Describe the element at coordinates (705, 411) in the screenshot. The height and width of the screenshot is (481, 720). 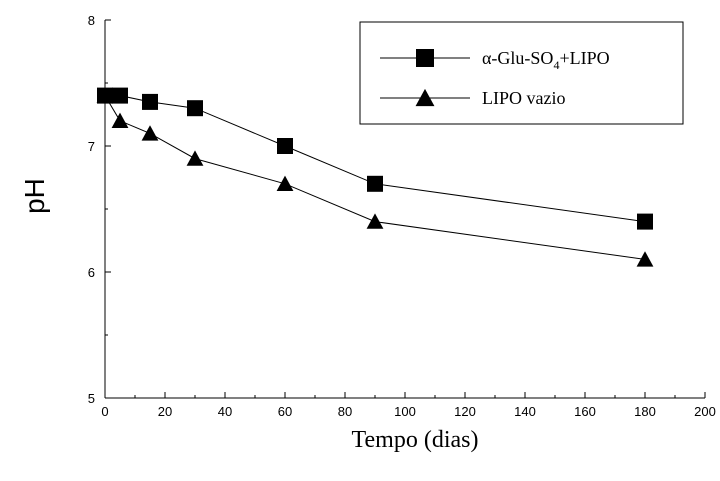
I see `x-tick-label: 200` at that location.